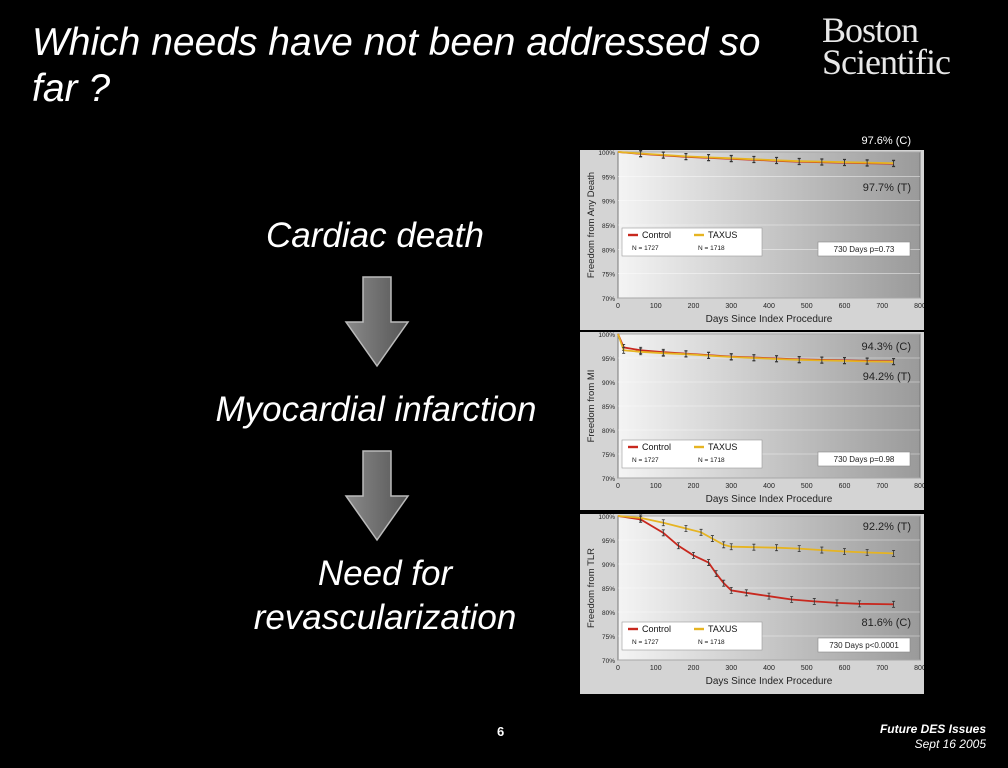 The height and width of the screenshot is (768, 1008). Describe the element at coordinates (377, 322) in the screenshot. I see `down-arrow-icon` at that location.